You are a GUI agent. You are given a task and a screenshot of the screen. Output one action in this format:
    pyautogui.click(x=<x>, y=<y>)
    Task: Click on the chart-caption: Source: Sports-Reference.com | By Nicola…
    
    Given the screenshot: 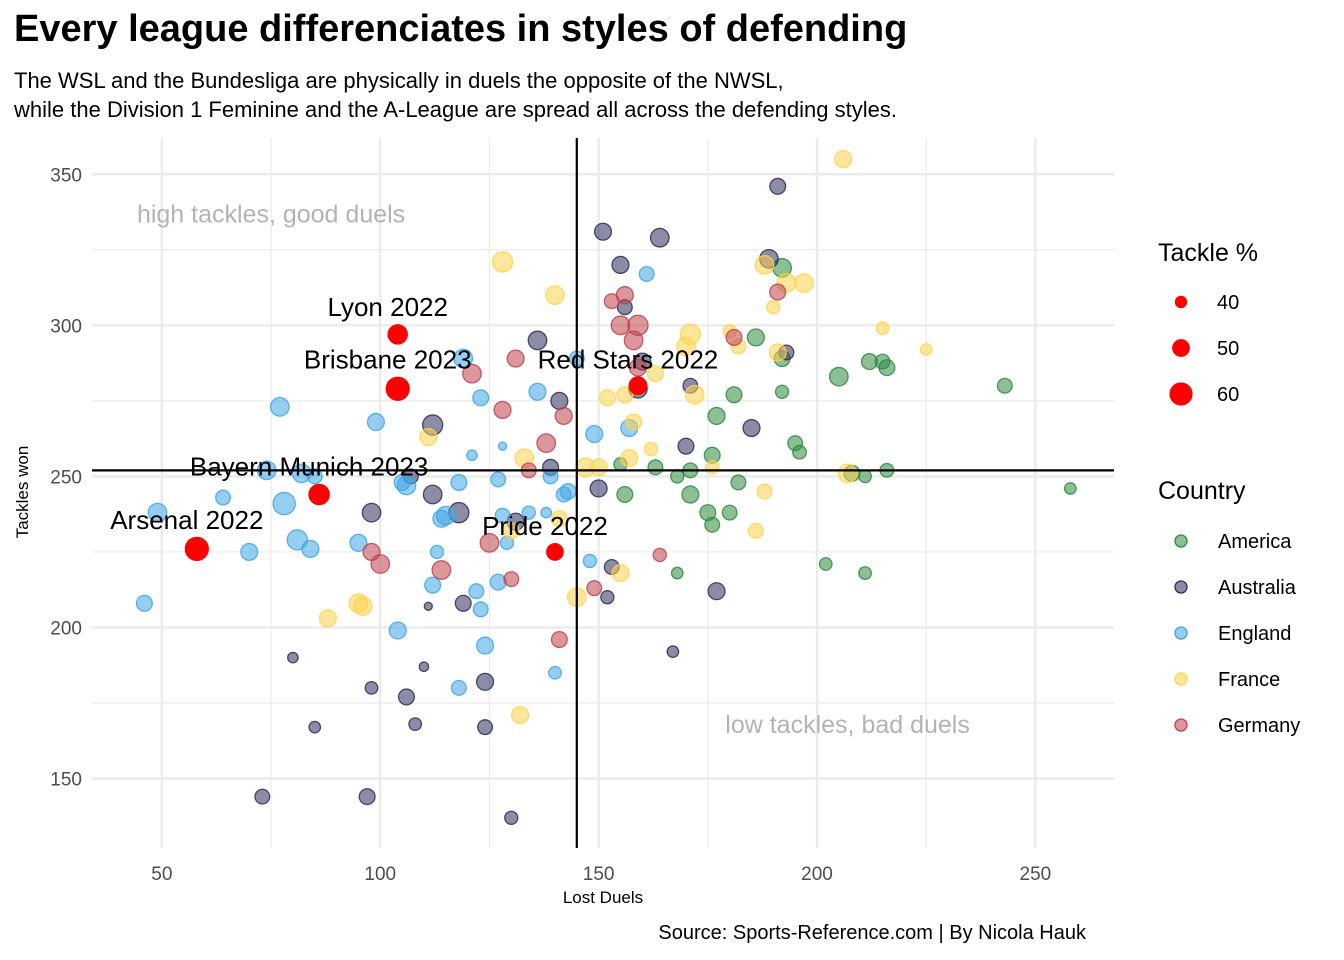 What is the action you would take?
    pyautogui.click(x=872, y=933)
    